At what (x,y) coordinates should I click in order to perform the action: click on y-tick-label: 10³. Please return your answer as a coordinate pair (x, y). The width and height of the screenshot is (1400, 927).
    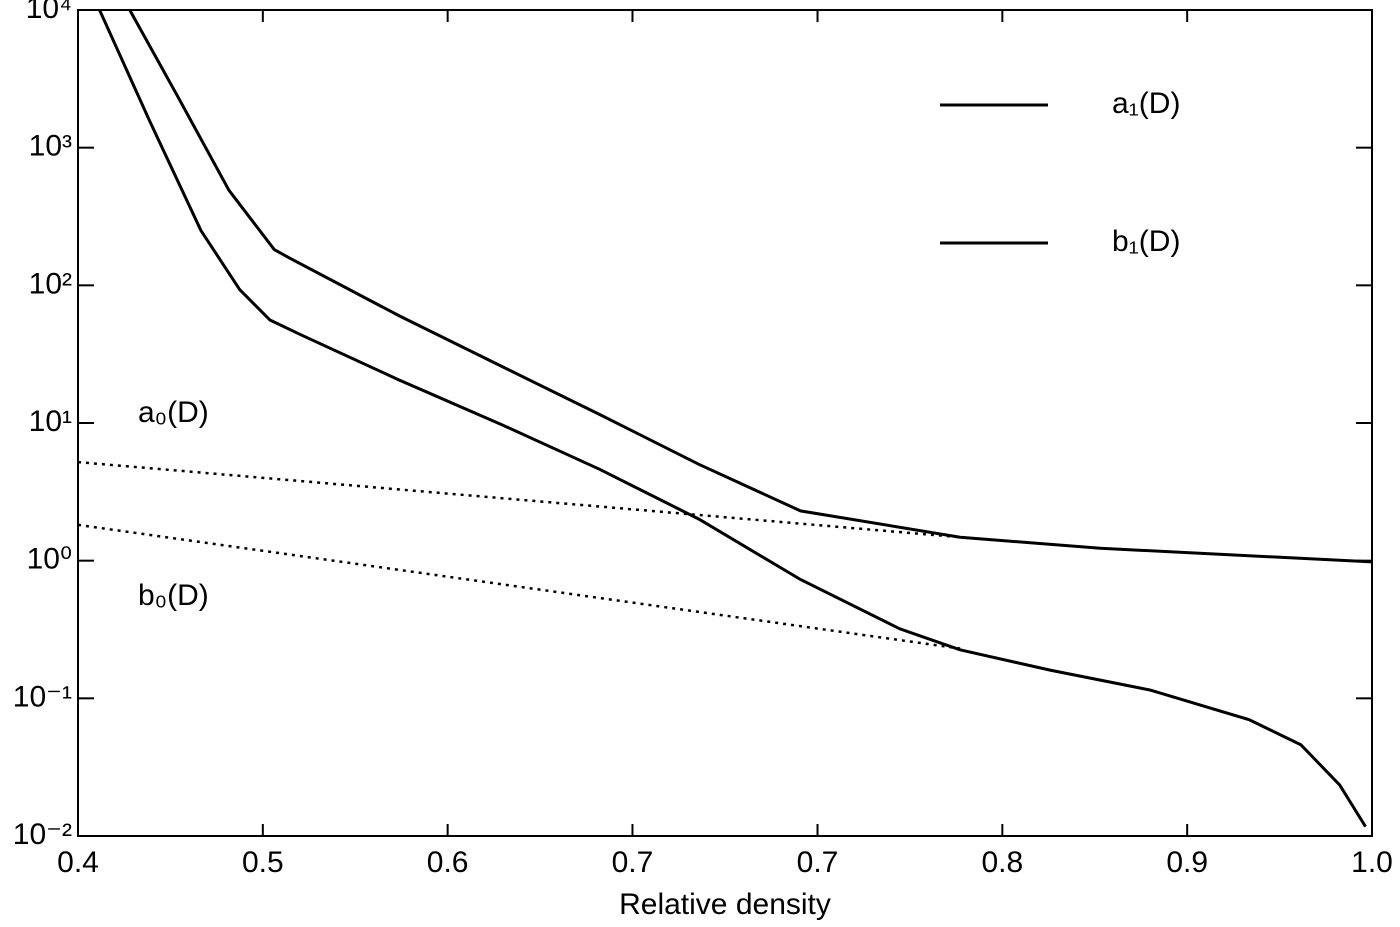
    Looking at the image, I should click on (50, 146).